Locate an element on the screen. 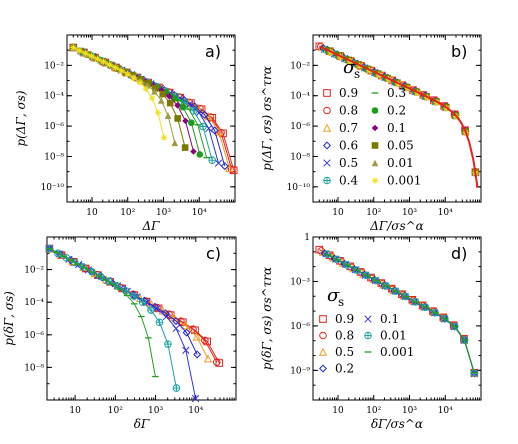  series-0.2 is located at coordinates (123, 301).